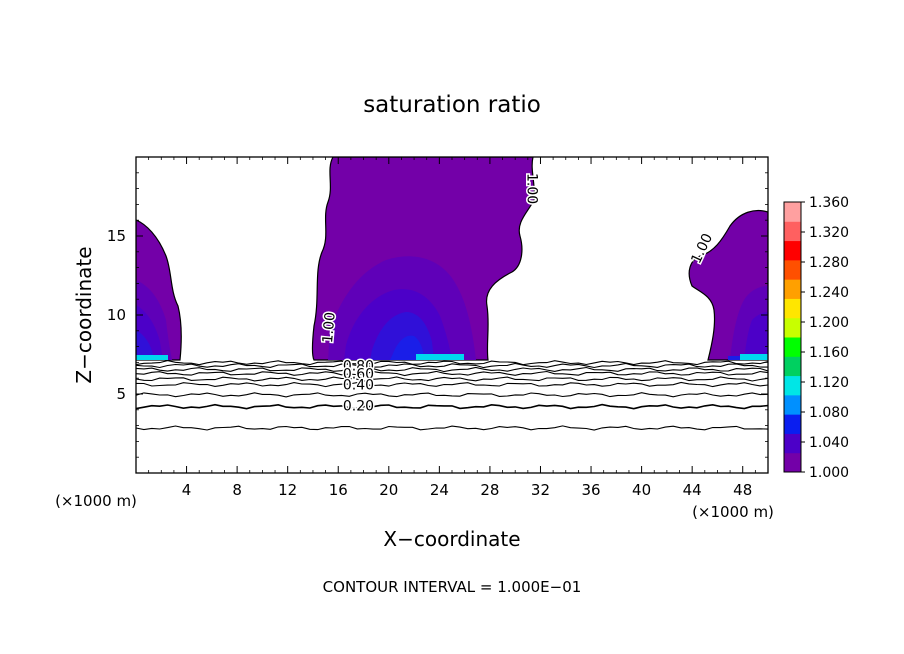  I want to click on y-axis-label: Z−coordinate, so click(84, 314).